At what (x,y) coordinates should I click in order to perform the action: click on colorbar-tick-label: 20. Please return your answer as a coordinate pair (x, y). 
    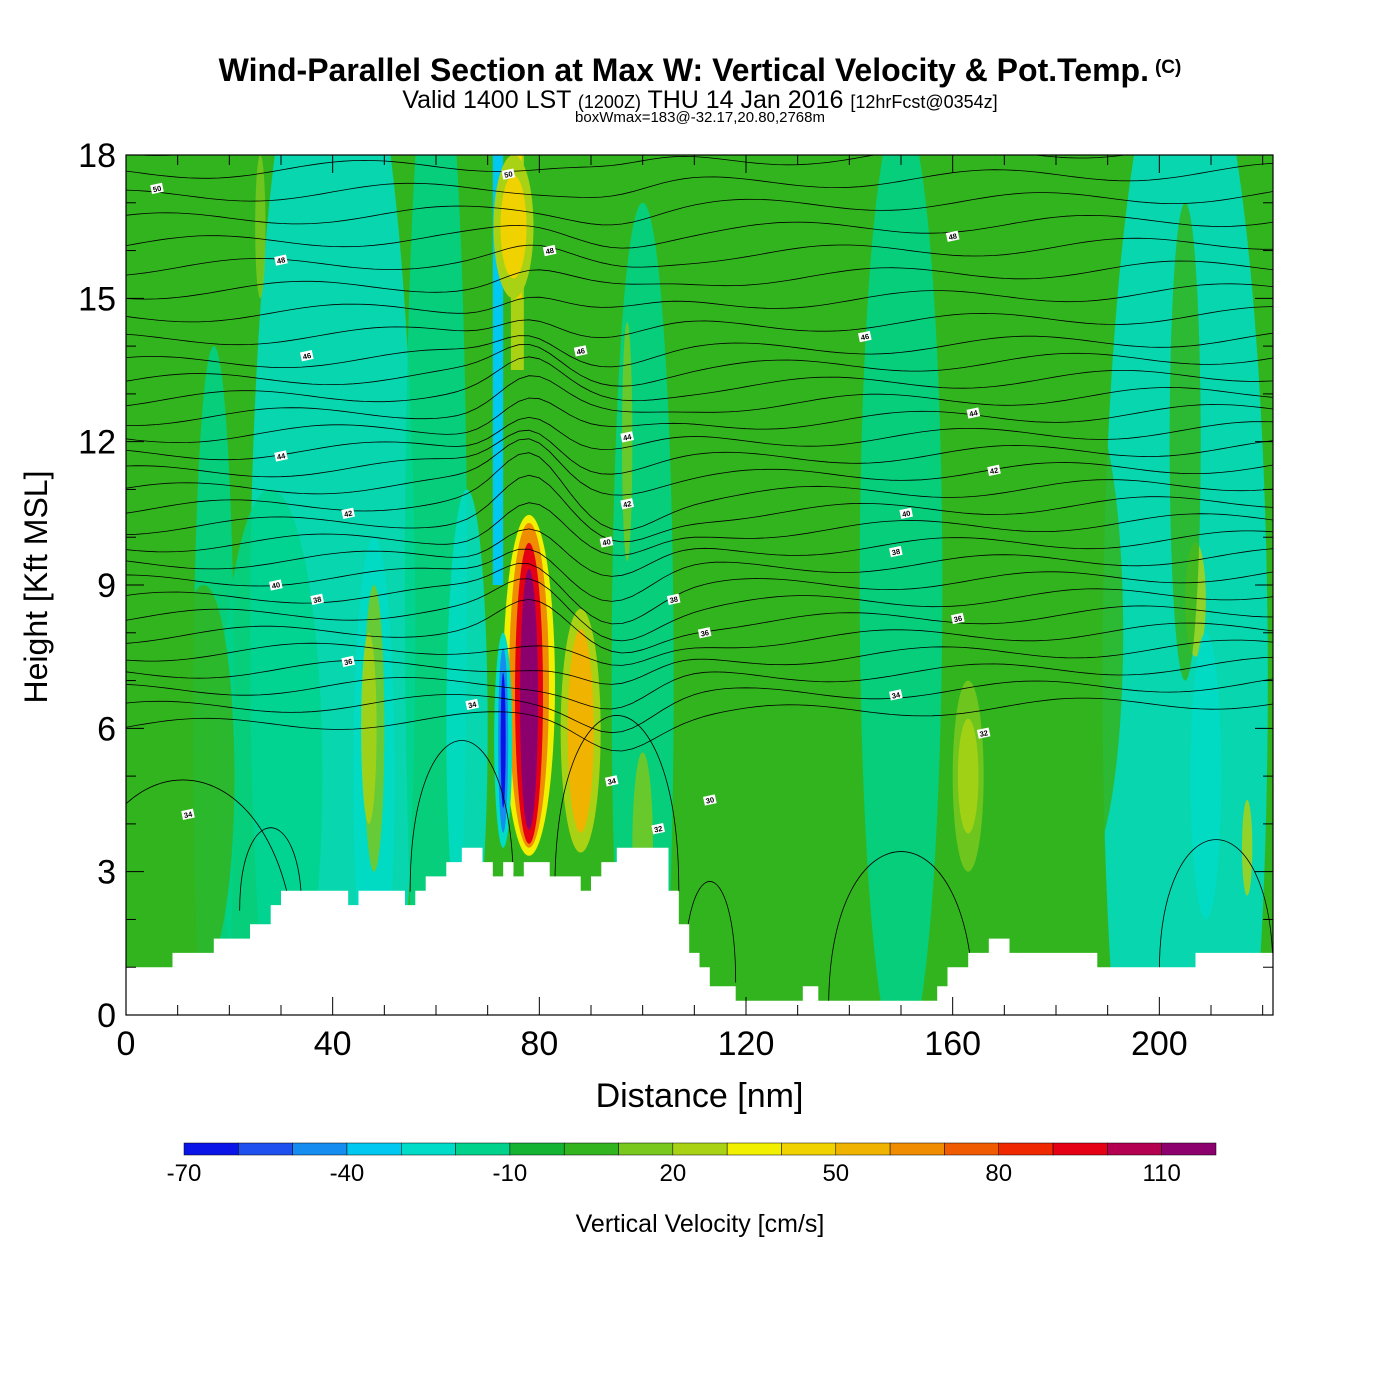
    Looking at the image, I should click on (672, 1173).